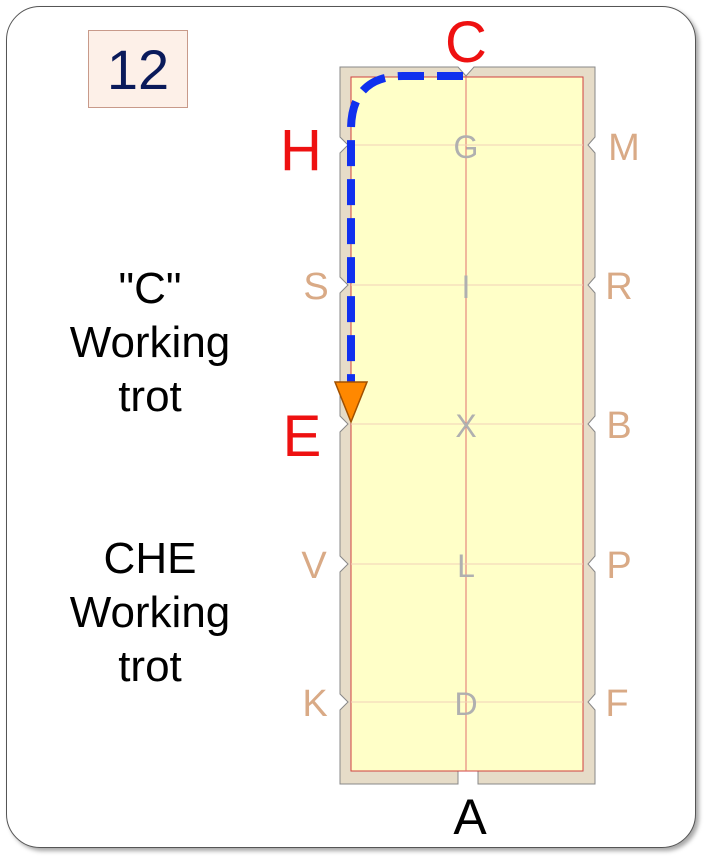 The image size is (706, 857). I want to click on centre-letter-x: X, so click(465, 426).